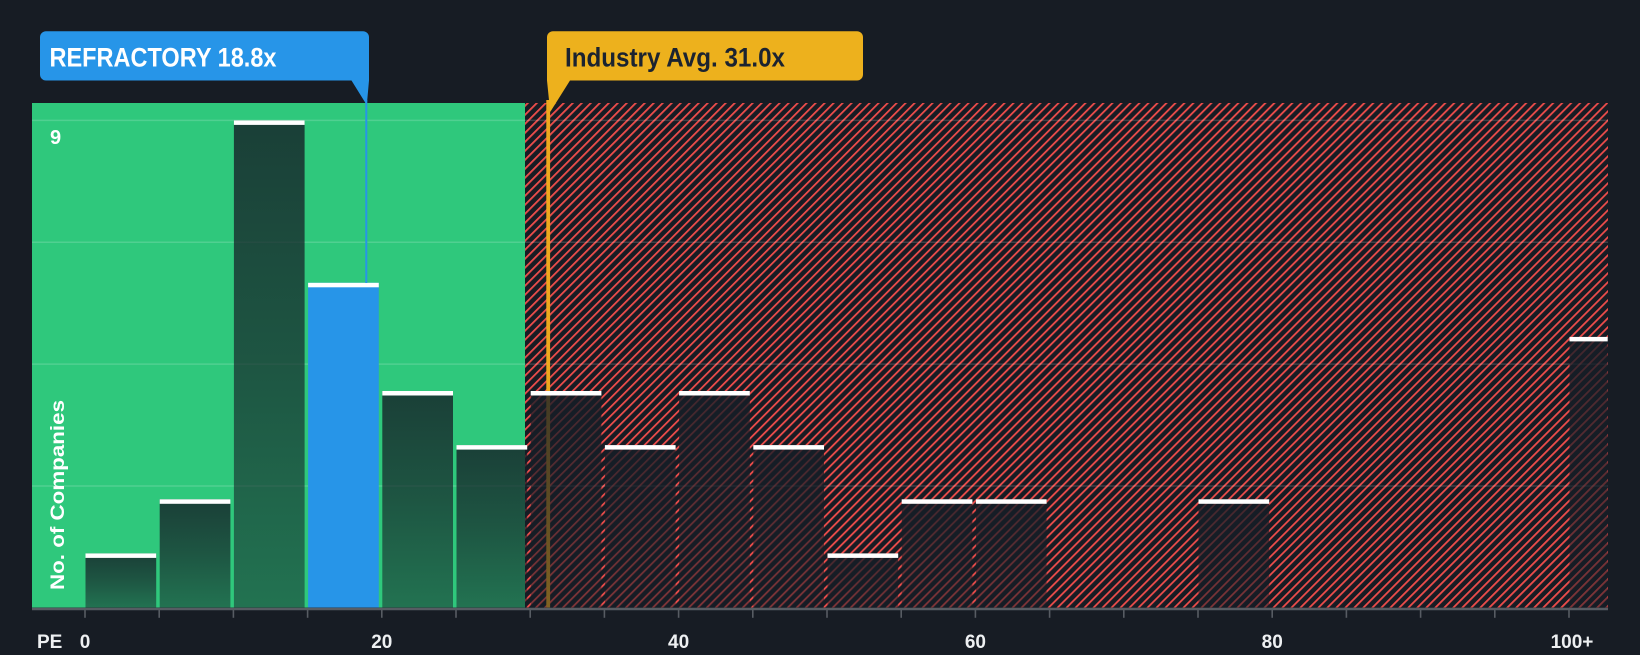 This screenshot has height=655, width=1640. I want to click on svg-text: 20, so click(381, 641).